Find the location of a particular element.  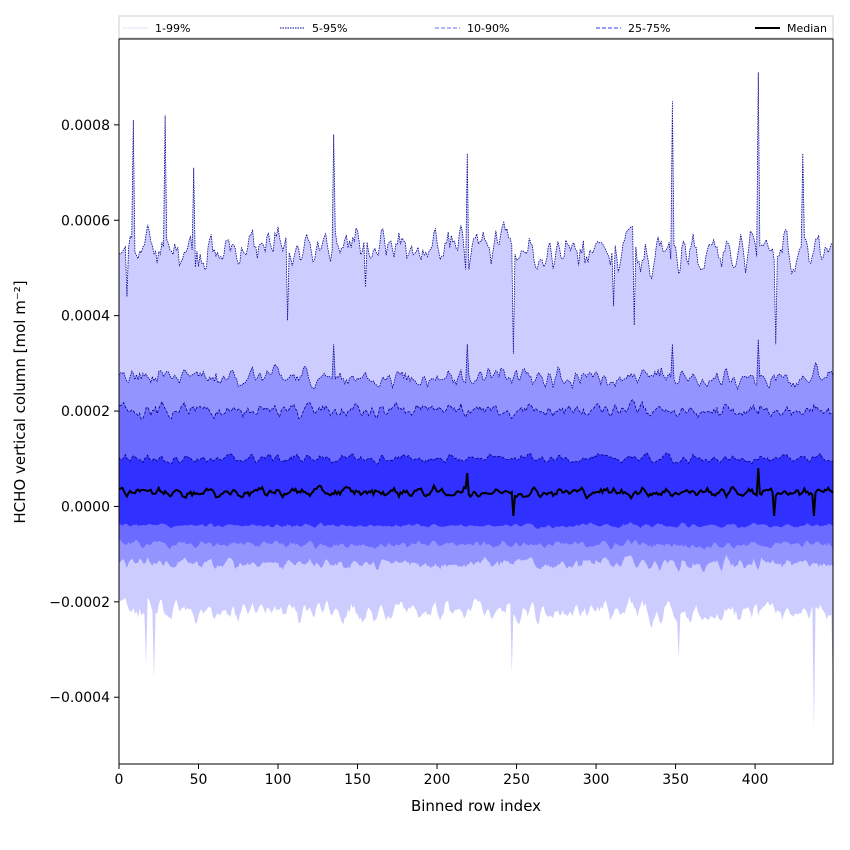

legend-box is located at coordinates (476, 27).